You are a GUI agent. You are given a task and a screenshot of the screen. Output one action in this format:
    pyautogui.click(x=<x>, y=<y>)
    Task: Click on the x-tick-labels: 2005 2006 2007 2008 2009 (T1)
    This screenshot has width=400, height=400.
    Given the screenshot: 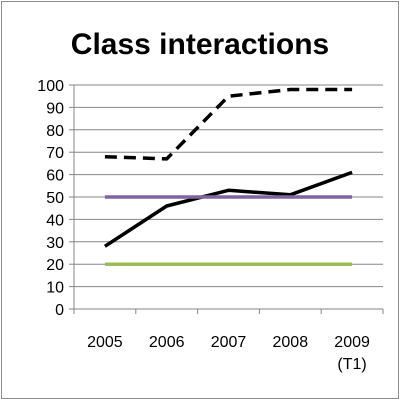 What is the action you would take?
    pyautogui.click(x=228, y=353)
    